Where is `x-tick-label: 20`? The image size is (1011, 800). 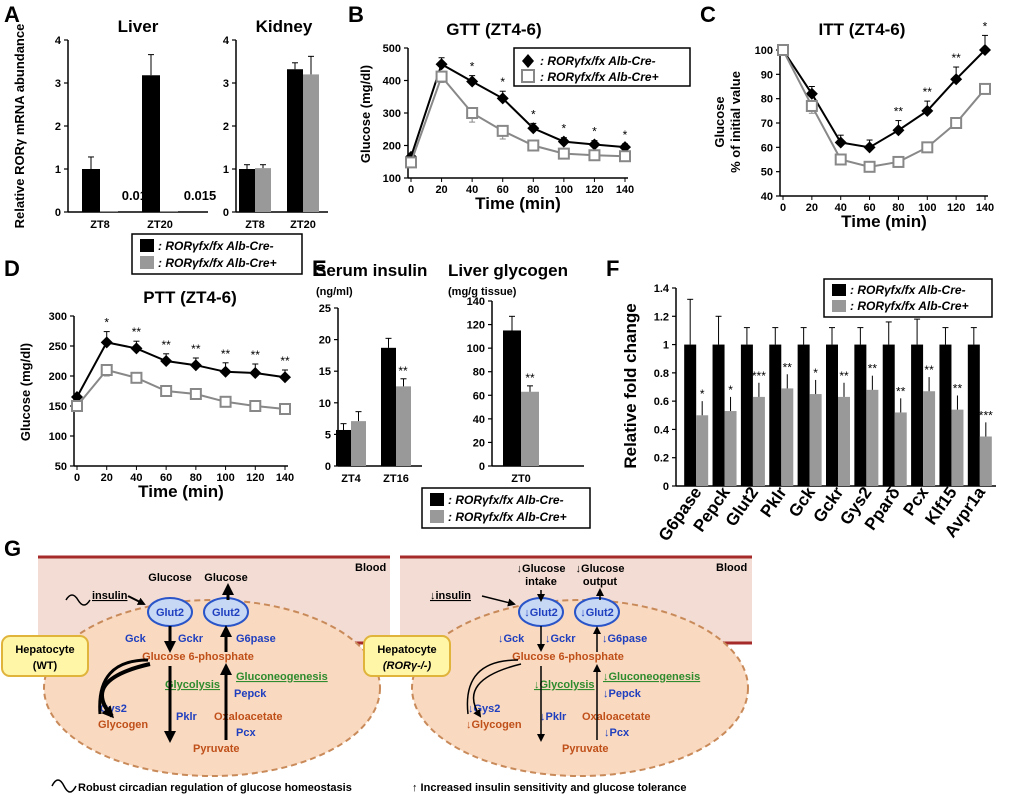
x-tick-label: 20 is located at coordinates (812, 208).